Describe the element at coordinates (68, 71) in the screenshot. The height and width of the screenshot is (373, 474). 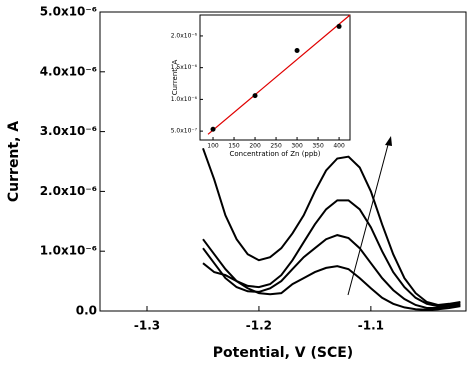
I see `y-tick-label: 4.0x10⁻⁶` at that location.